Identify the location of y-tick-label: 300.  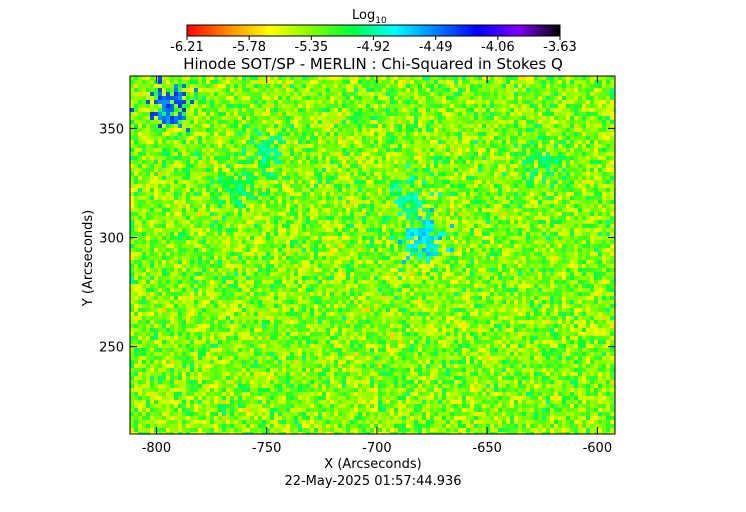
(111, 239).